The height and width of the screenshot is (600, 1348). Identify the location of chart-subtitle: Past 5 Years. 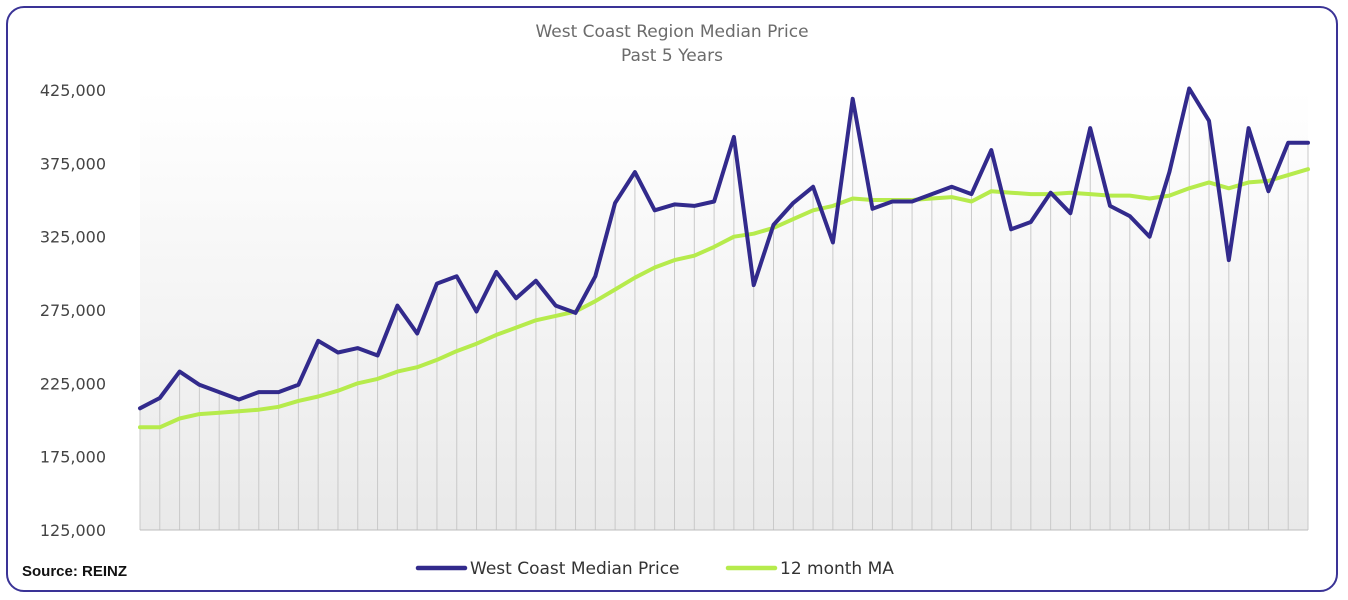
(672, 56).